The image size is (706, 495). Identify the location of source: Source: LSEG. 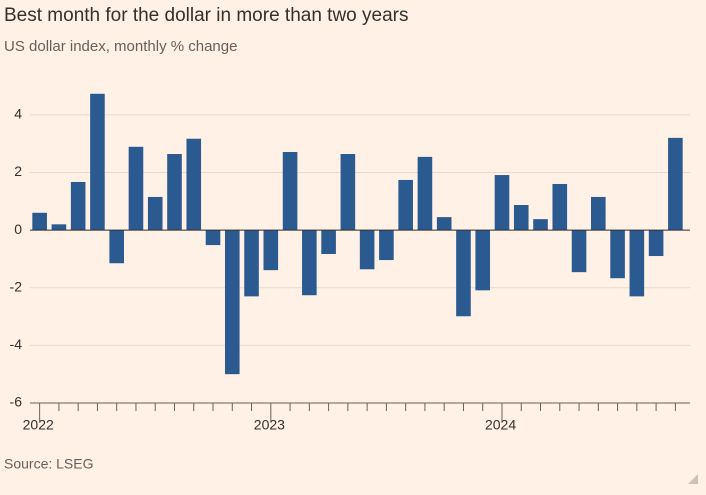
(49, 464).